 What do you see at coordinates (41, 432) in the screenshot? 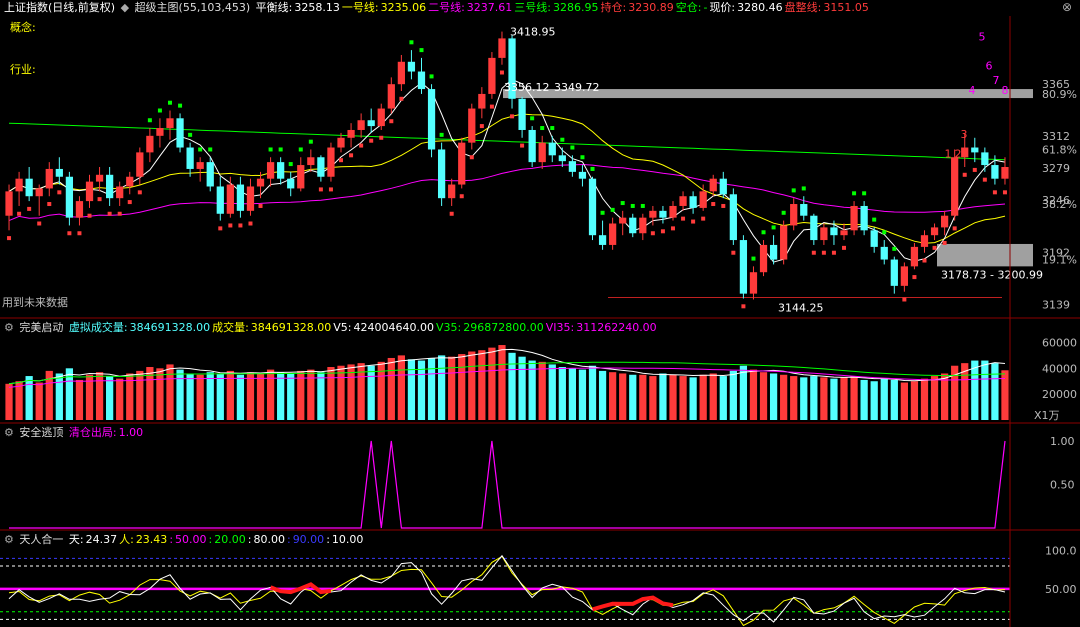
I see `signal-indicator-name: 安全逃顶` at bounding box center [41, 432].